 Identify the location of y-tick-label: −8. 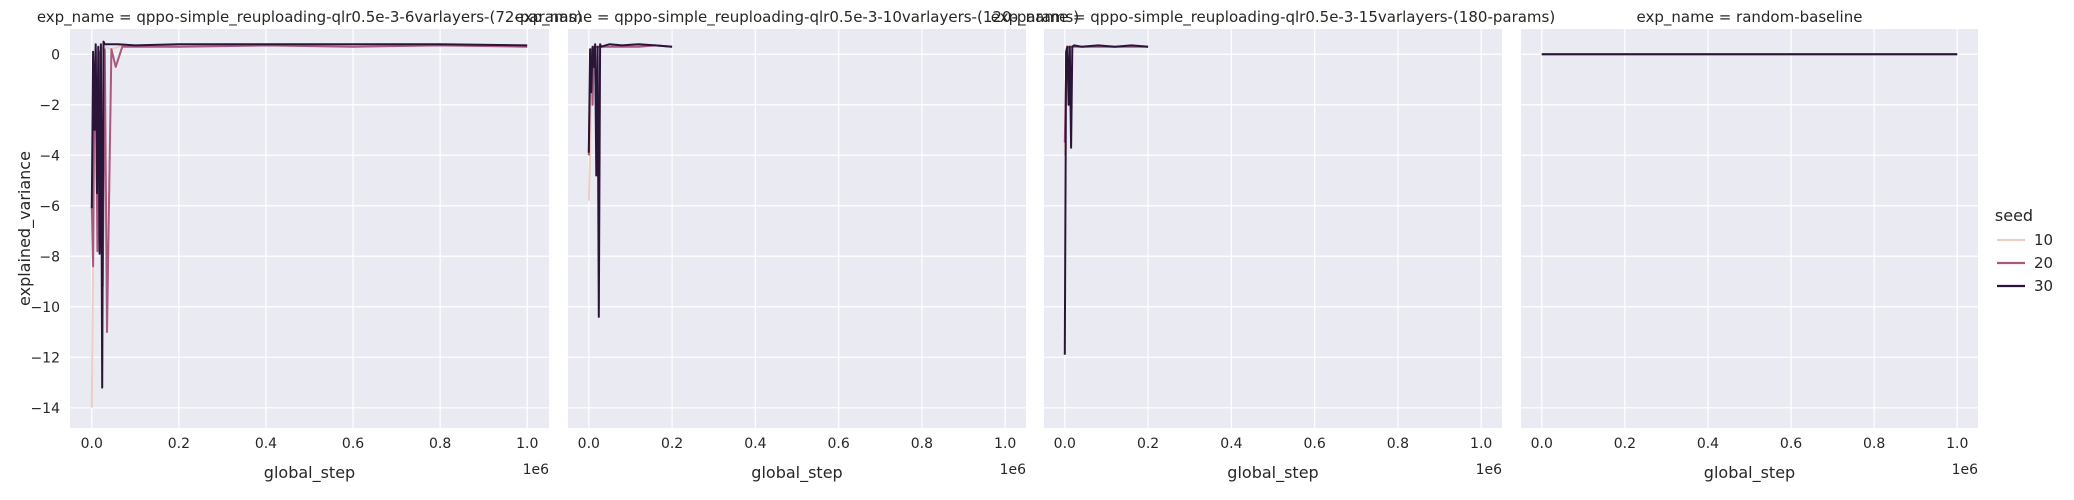
(49, 257).